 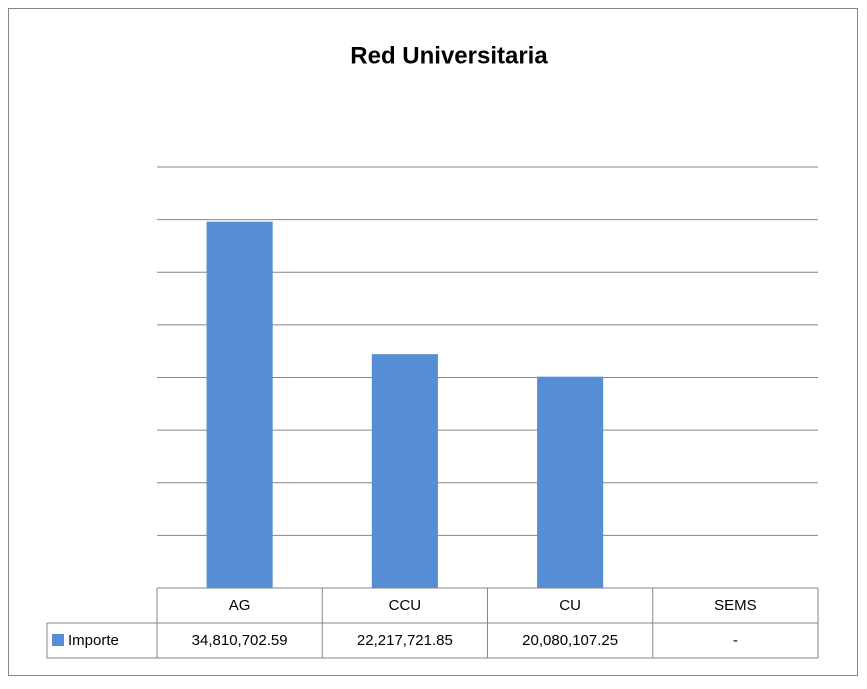 I want to click on legend-swatch, so click(x=58, y=640).